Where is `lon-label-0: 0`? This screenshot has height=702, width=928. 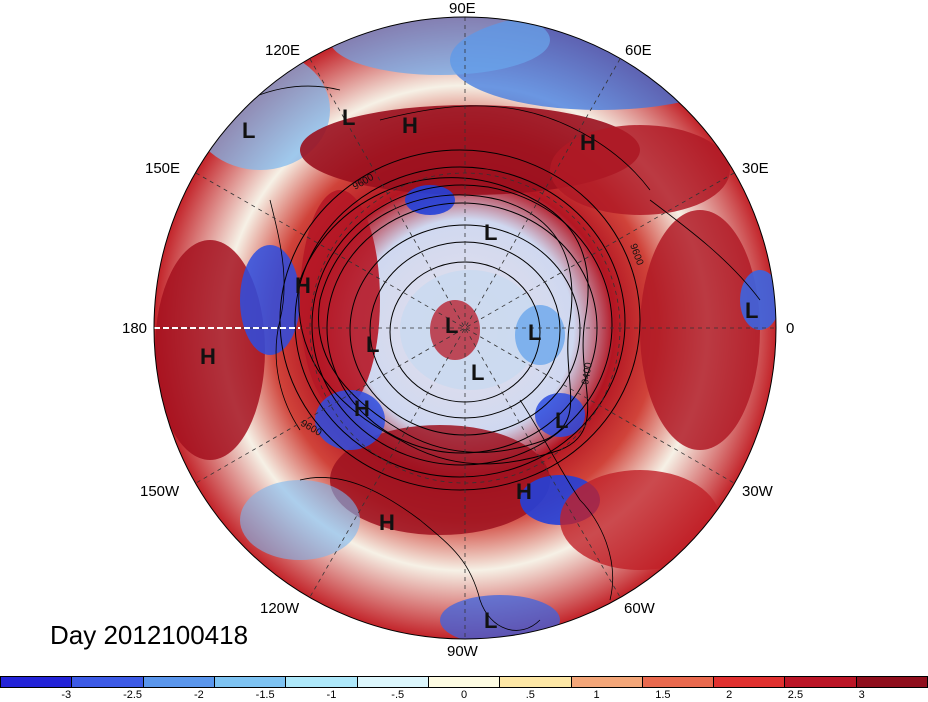 lon-label-0: 0 is located at coordinates (790, 328).